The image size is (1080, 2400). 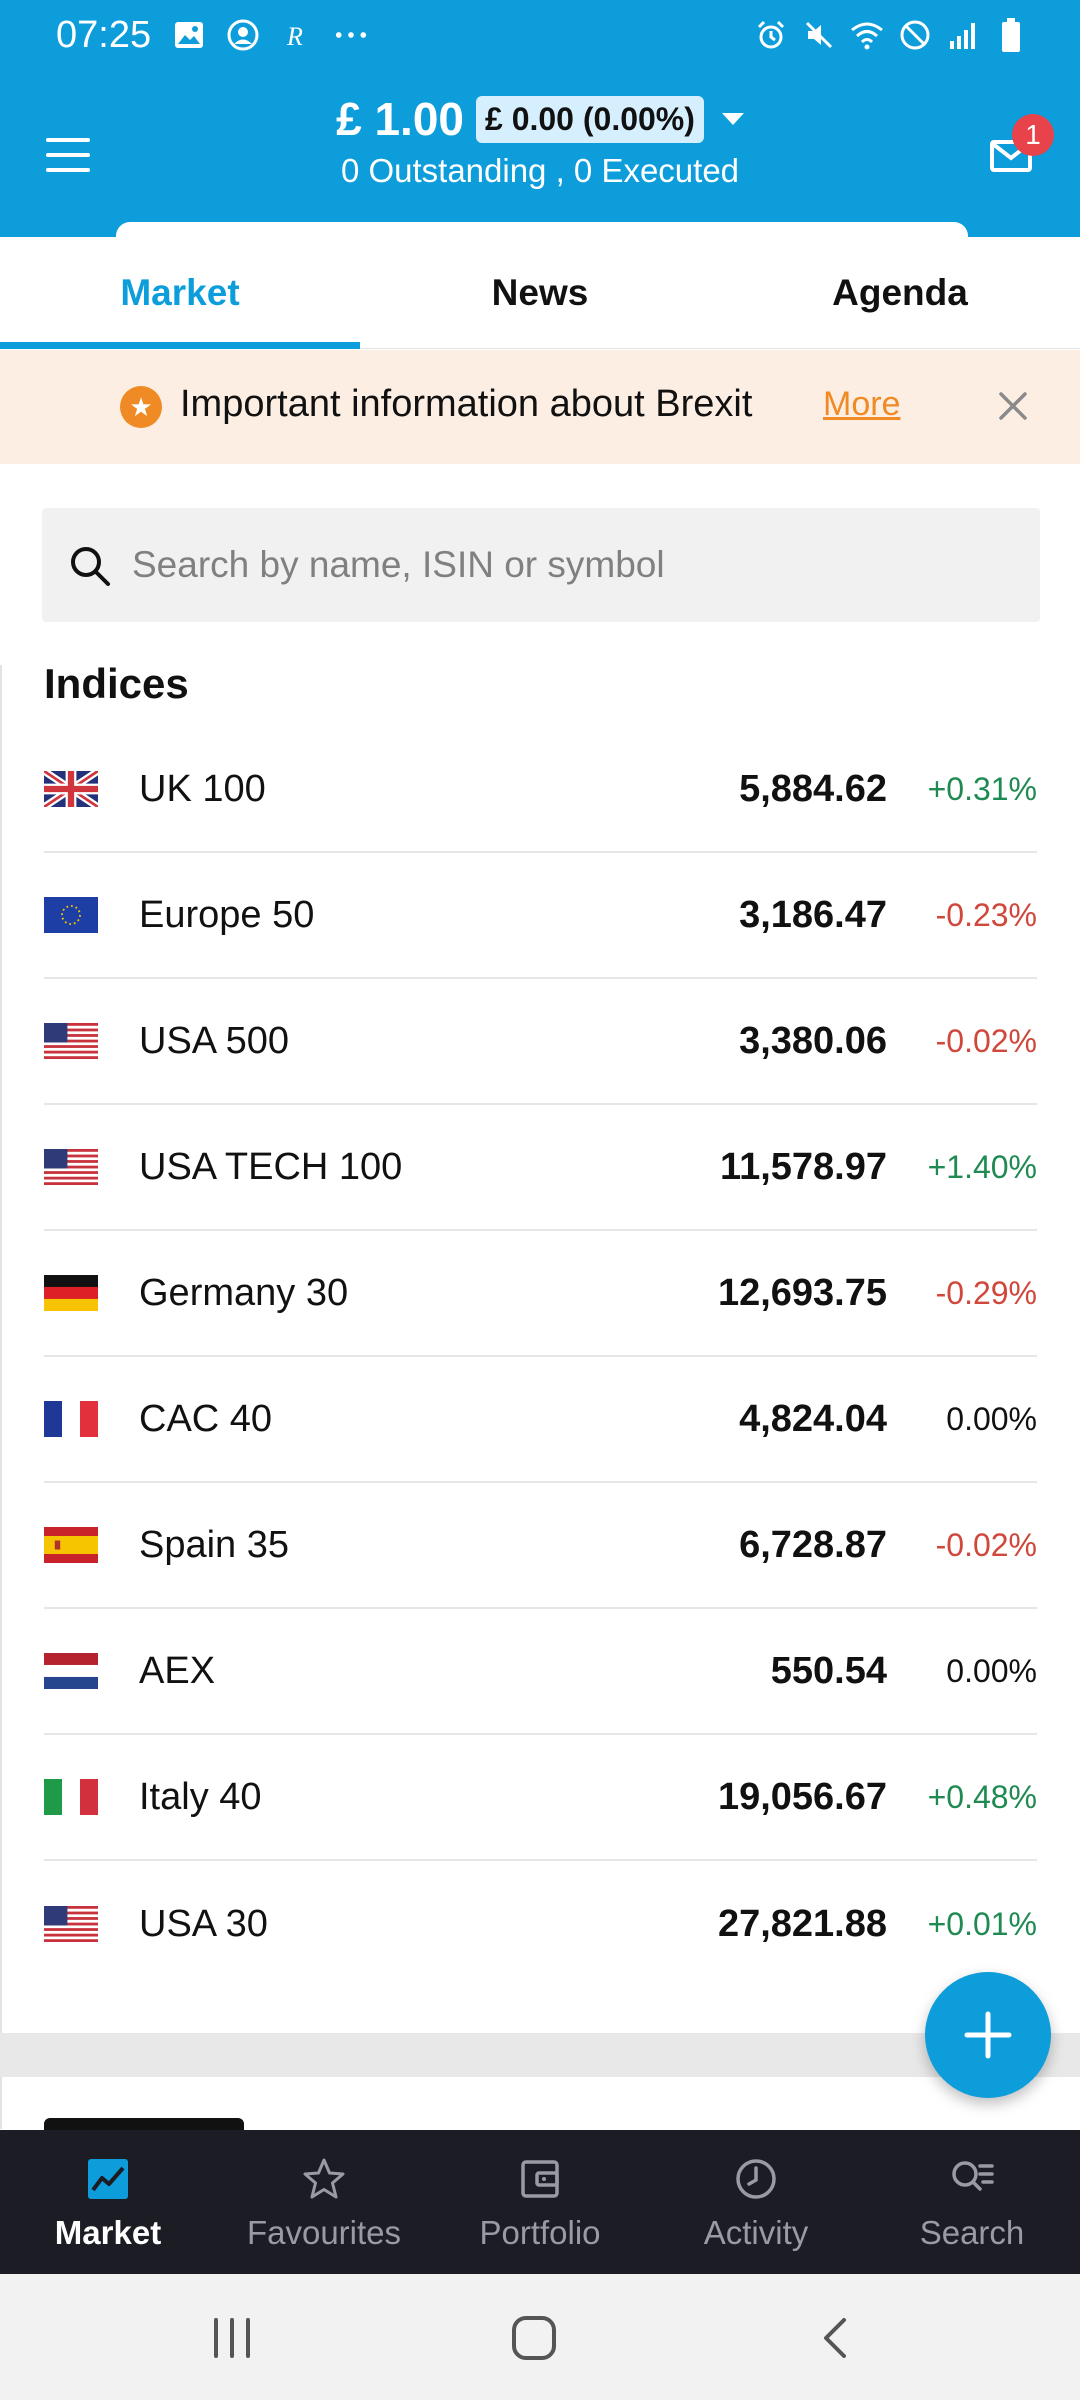 What do you see at coordinates (540, 1924) in the screenshot?
I see `list-item: USA 30 27,821.88 +0.01%` at bounding box center [540, 1924].